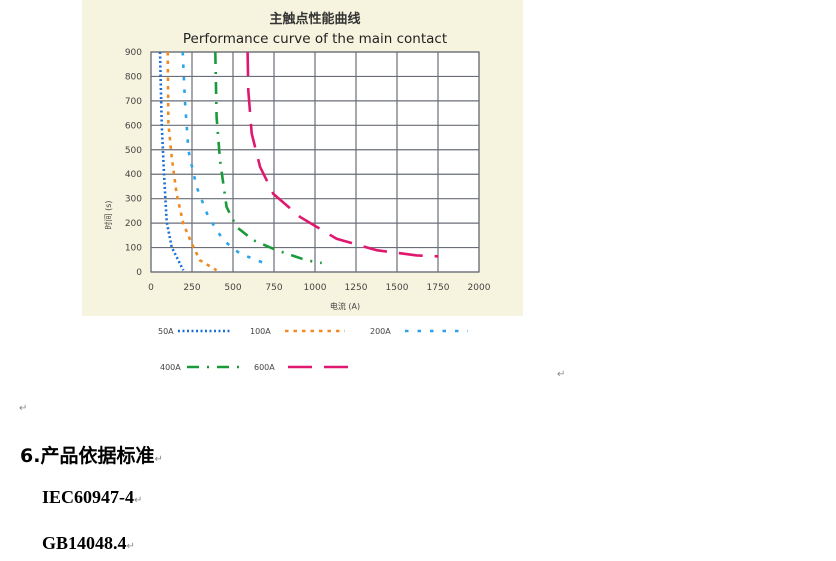 Image resolution: width=836 pixels, height=561 pixels. Describe the element at coordinates (314, 19) in the screenshot. I see `chart-title: 主触点性能曲线` at that location.